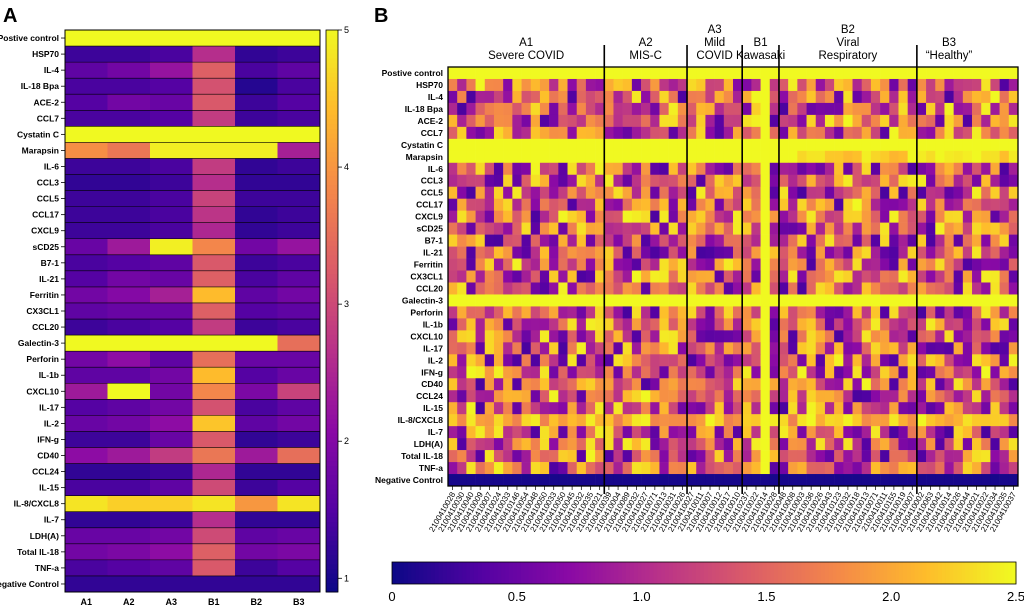 The height and width of the screenshot is (610, 1024). What do you see at coordinates (645, 56) in the screenshot?
I see `group-label: MIS-C` at bounding box center [645, 56].